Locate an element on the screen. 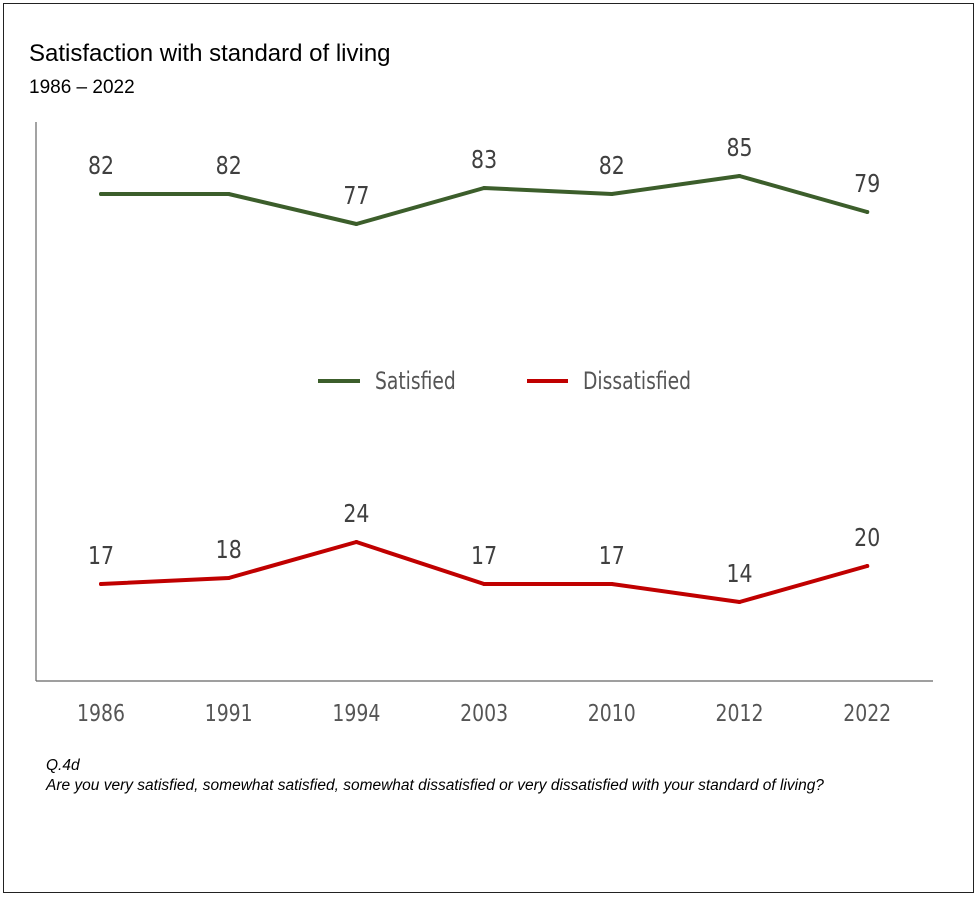  legend-label-dissatisfied: Dissatisfied is located at coordinates (637, 382).